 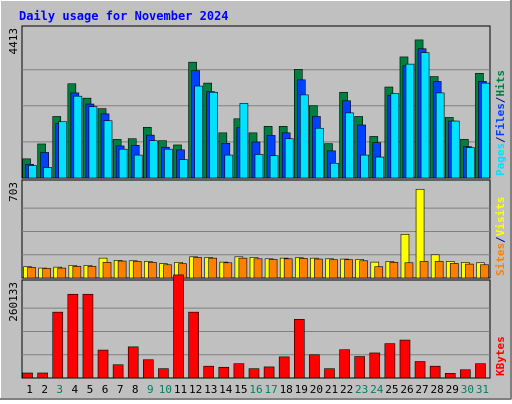 I want to click on legend-hits: Pages/Files/Hits, so click(x=500, y=123).